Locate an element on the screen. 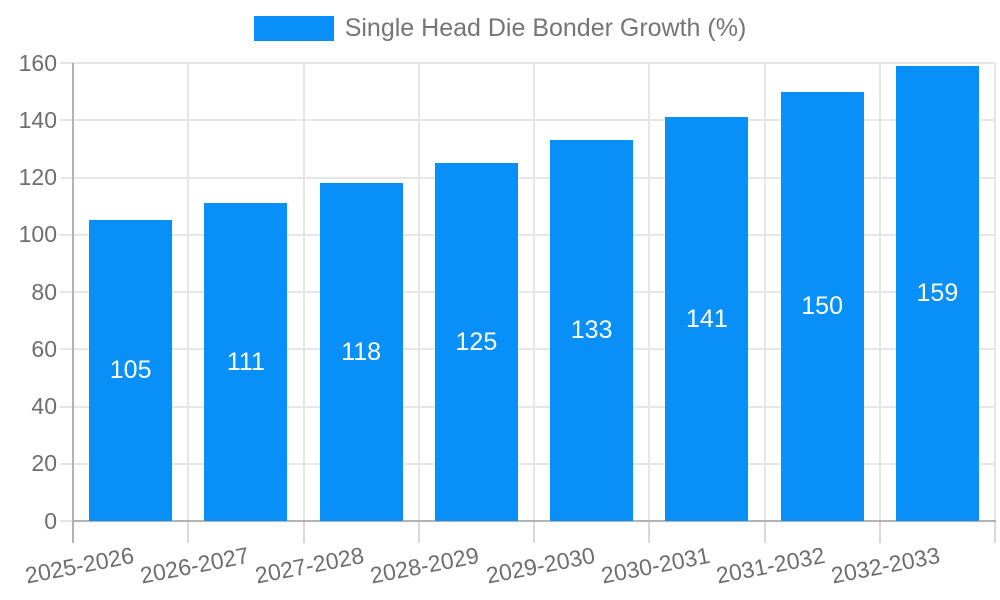  bar-value-label: 133 is located at coordinates (591, 330).